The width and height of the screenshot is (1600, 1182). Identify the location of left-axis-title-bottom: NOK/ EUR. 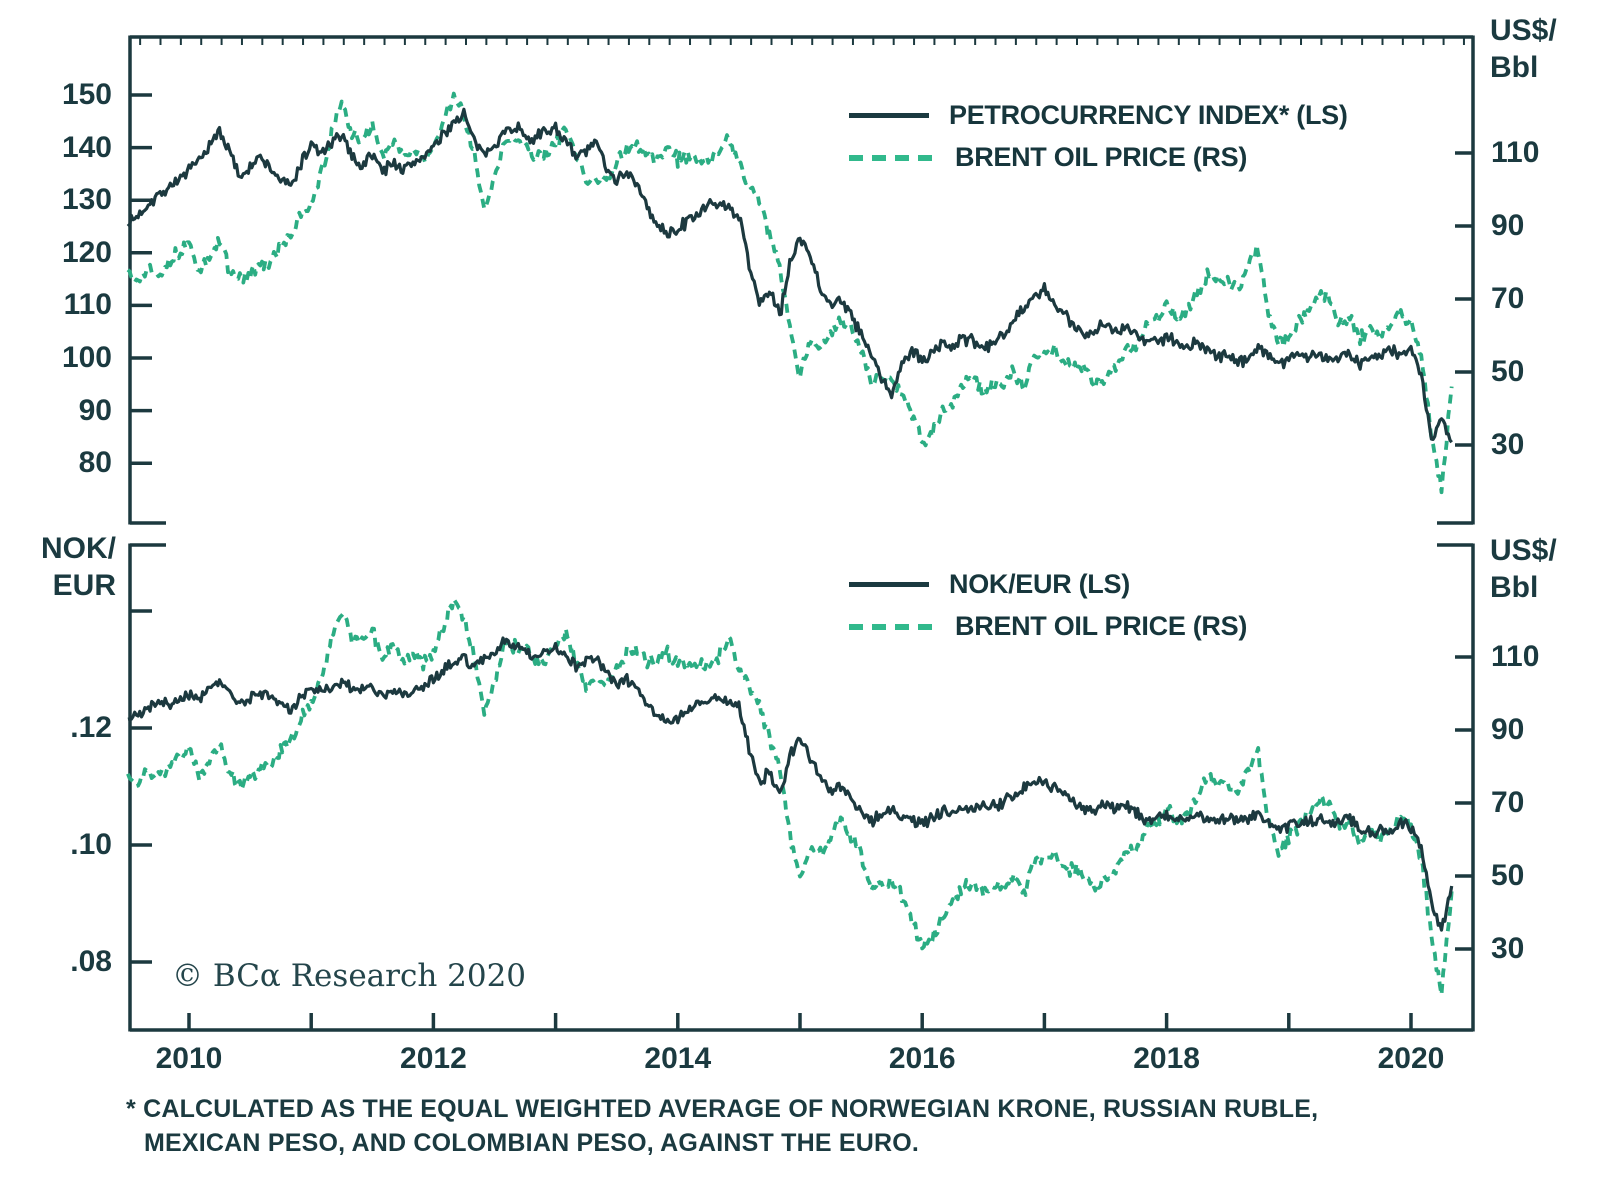
(58, 567).